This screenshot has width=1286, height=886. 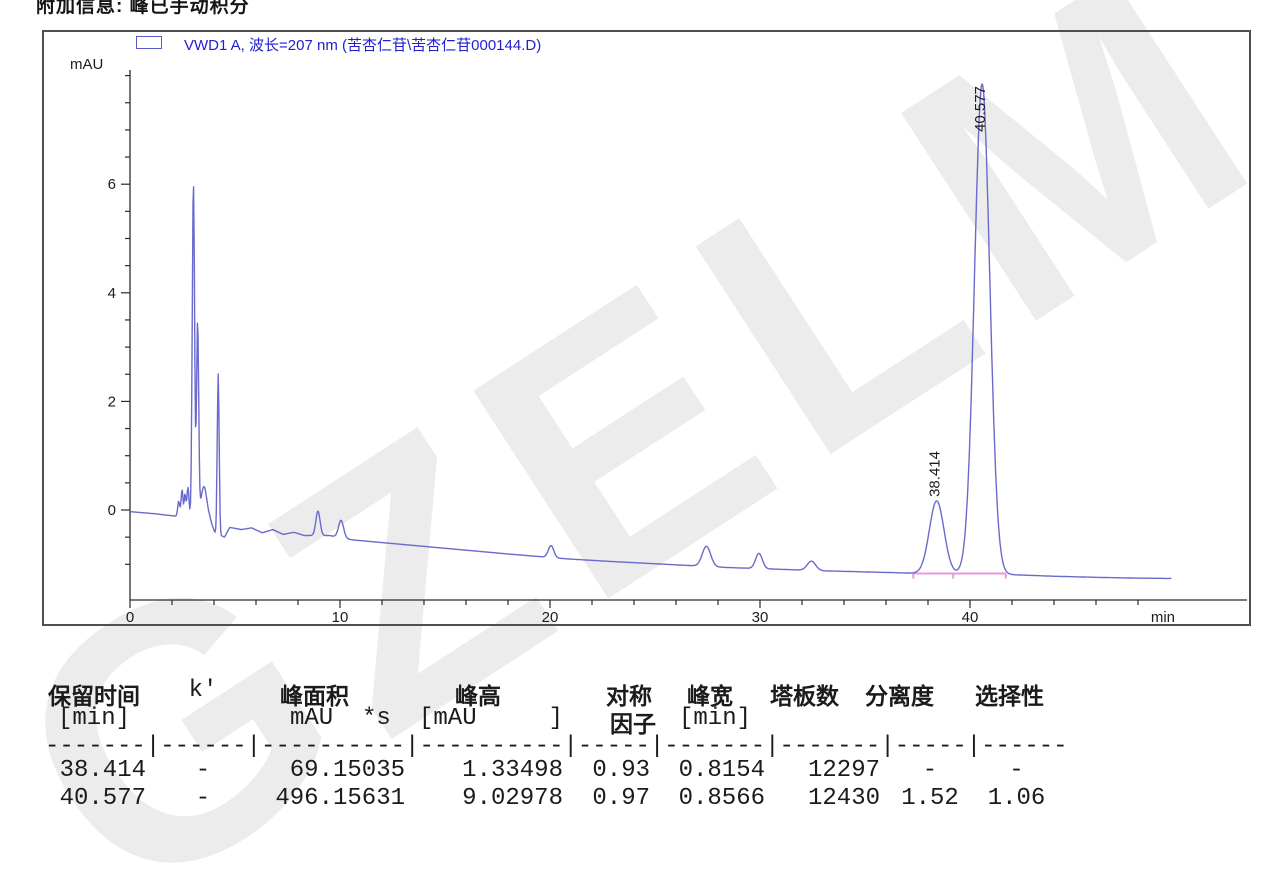 What do you see at coordinates (112, 293) in the screenshot?
I see `svg-text: 4` at bounding box center [112, 293].